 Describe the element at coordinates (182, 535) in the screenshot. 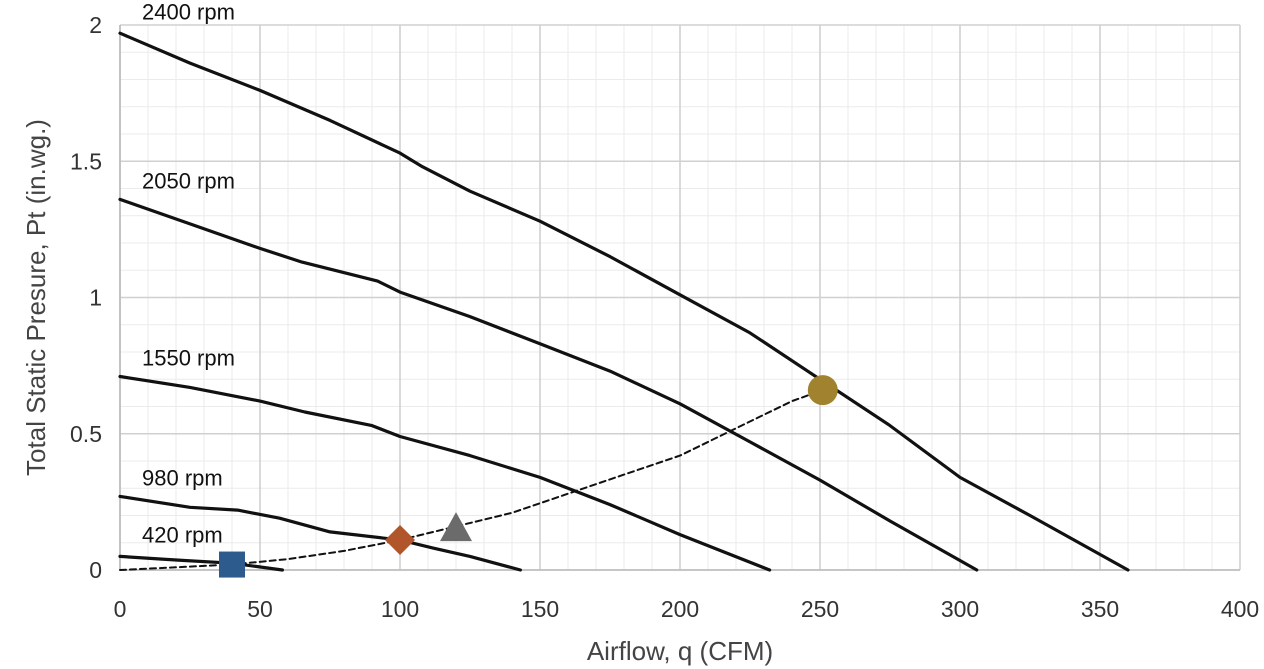

I see `curve-label: 420 rpm` at that location.